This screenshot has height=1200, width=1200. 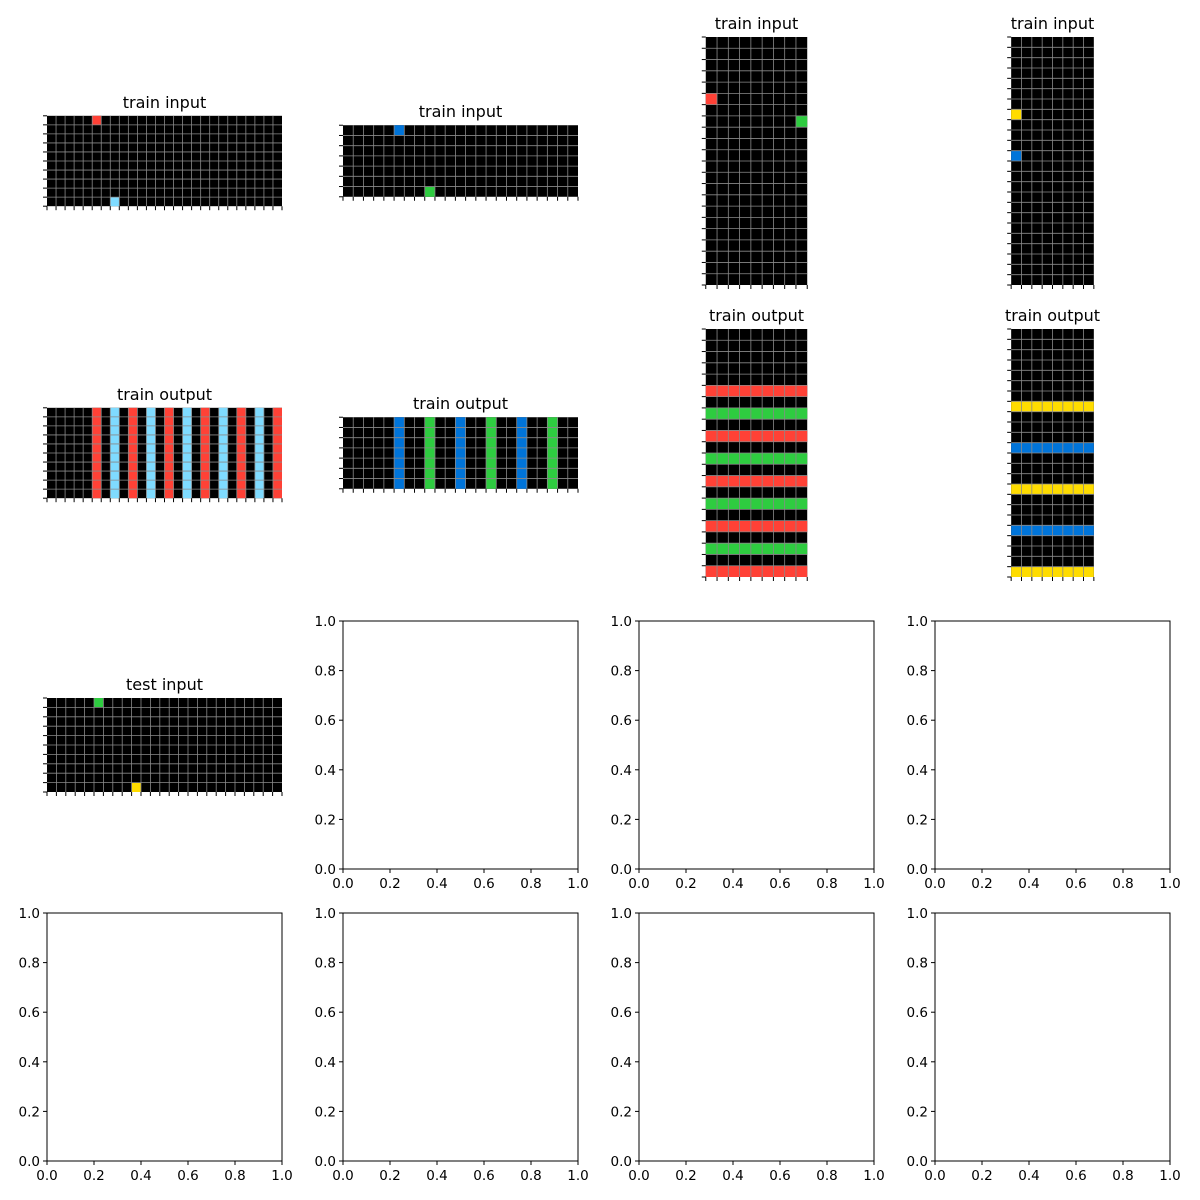 What do you see at coordinates (163, 444) in the screenshot?
I see `panel-5: train output` at bounding box center [163, 444].